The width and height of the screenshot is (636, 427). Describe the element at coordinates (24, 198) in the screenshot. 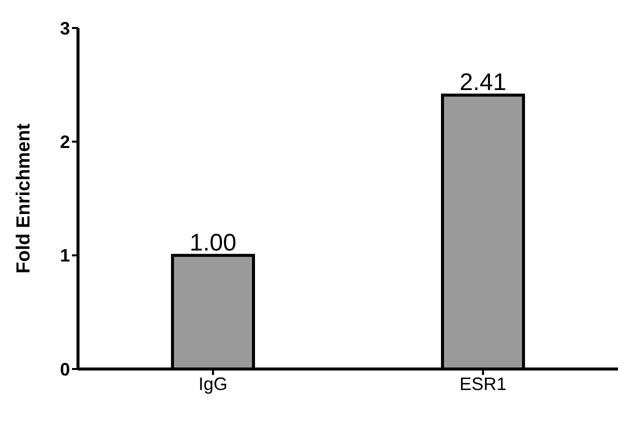

I see `y-axis-title: Fold Enrichment` at that location.